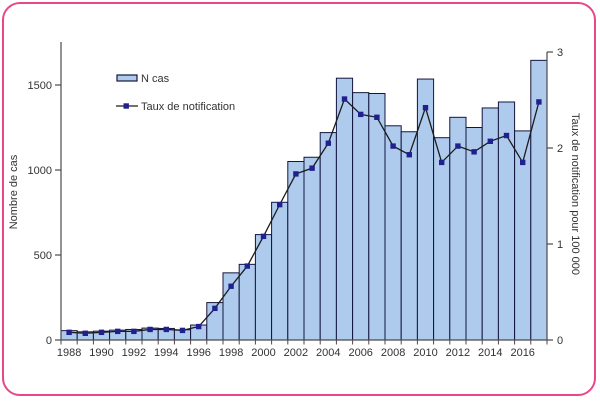 Image resolution: width=600 pixels, height=404 pixels. What do you see at coordinates (215, 308) in the screenshot?
I see `rate-marker-1997` at bounding box center [215, 308].